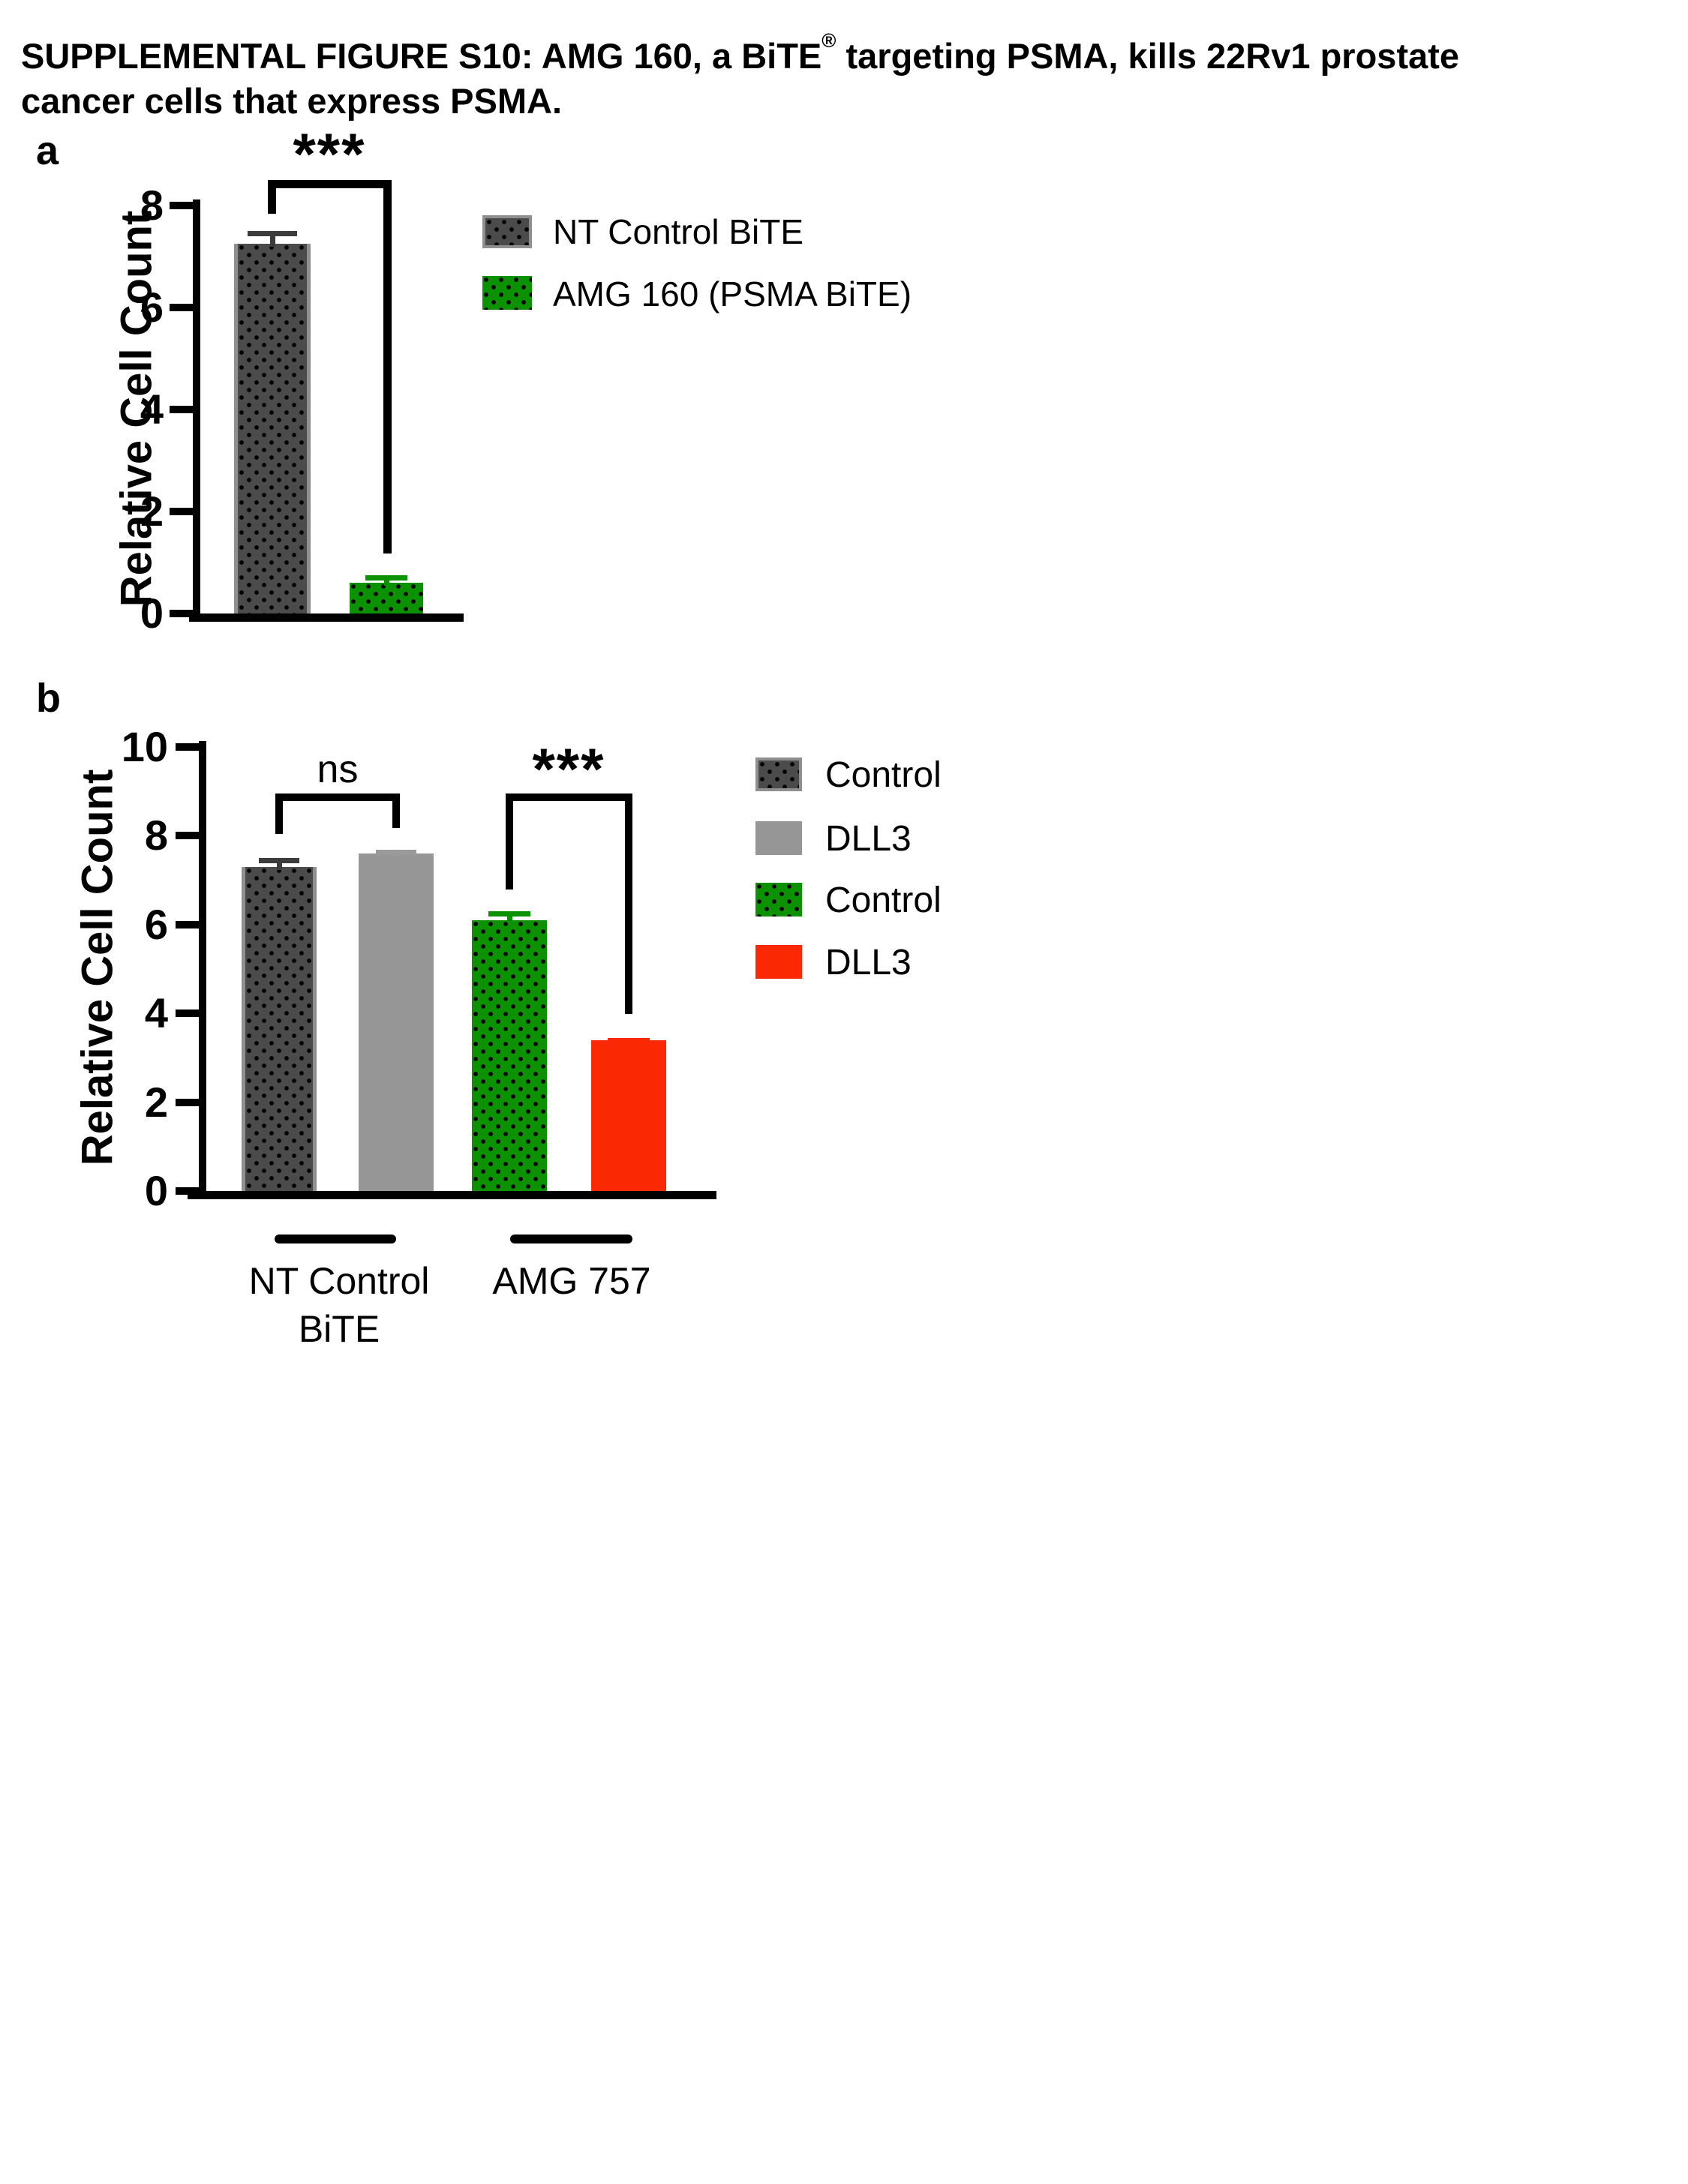  I want to click on panel-a-sig-bracket-top, so click(330, 184).